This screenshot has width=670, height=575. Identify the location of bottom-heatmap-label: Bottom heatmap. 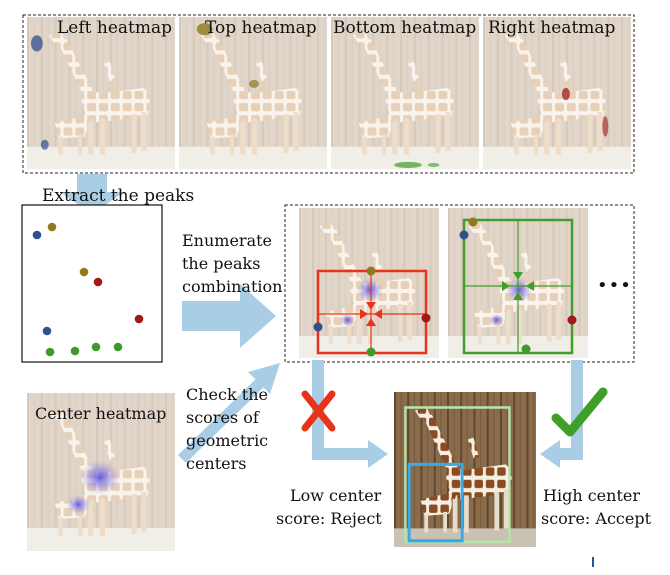
(405, 28).